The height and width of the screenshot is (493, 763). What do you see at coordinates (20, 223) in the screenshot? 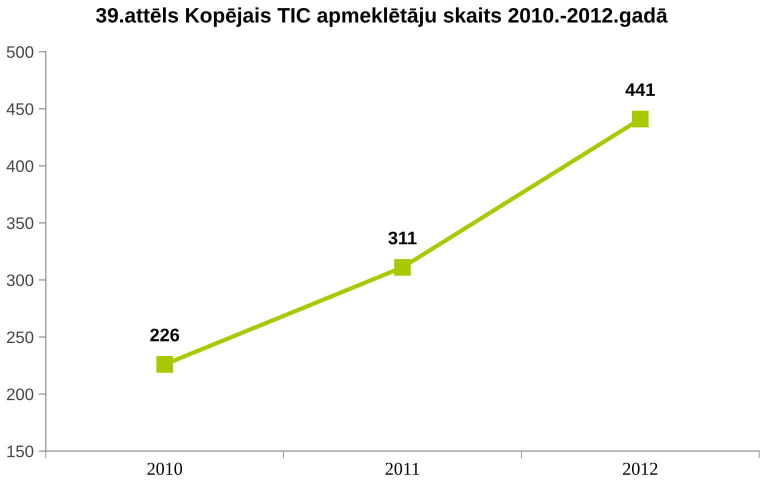
I see `y-tick-label: 350` at bounding box center [20, 223].